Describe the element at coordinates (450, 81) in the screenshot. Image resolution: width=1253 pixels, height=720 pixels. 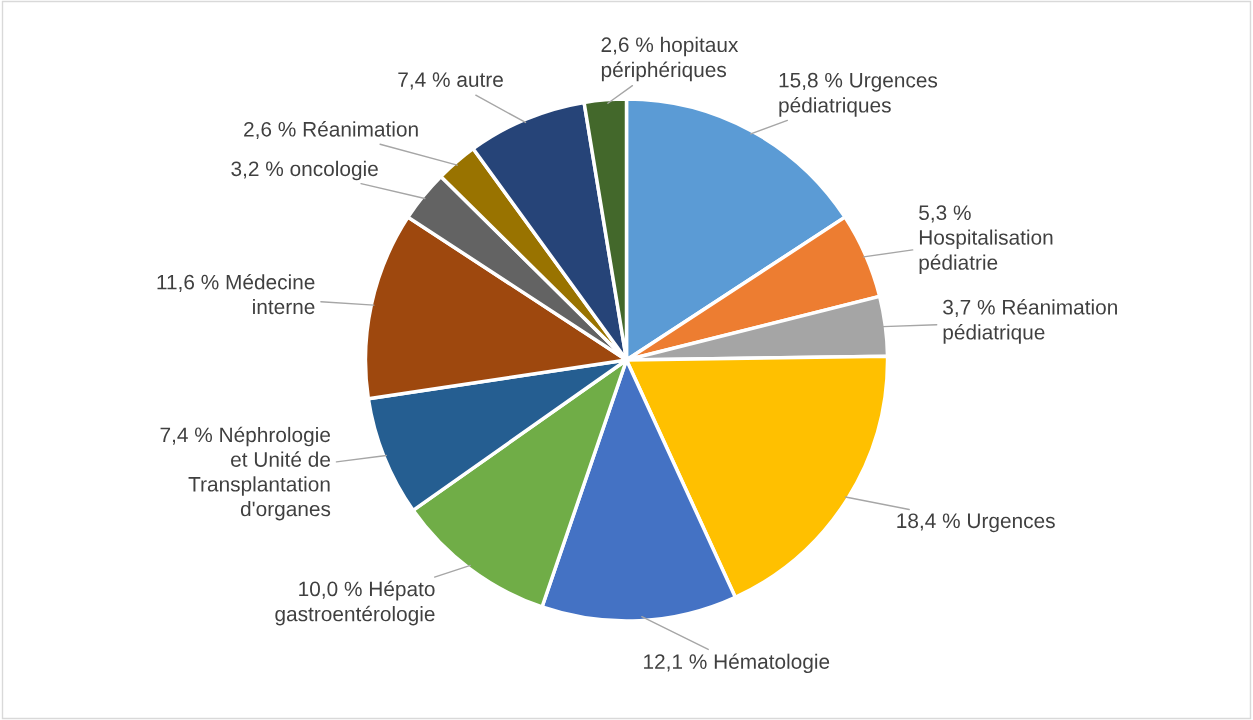
I see `slice-label: 7,4 % autre` at that location.